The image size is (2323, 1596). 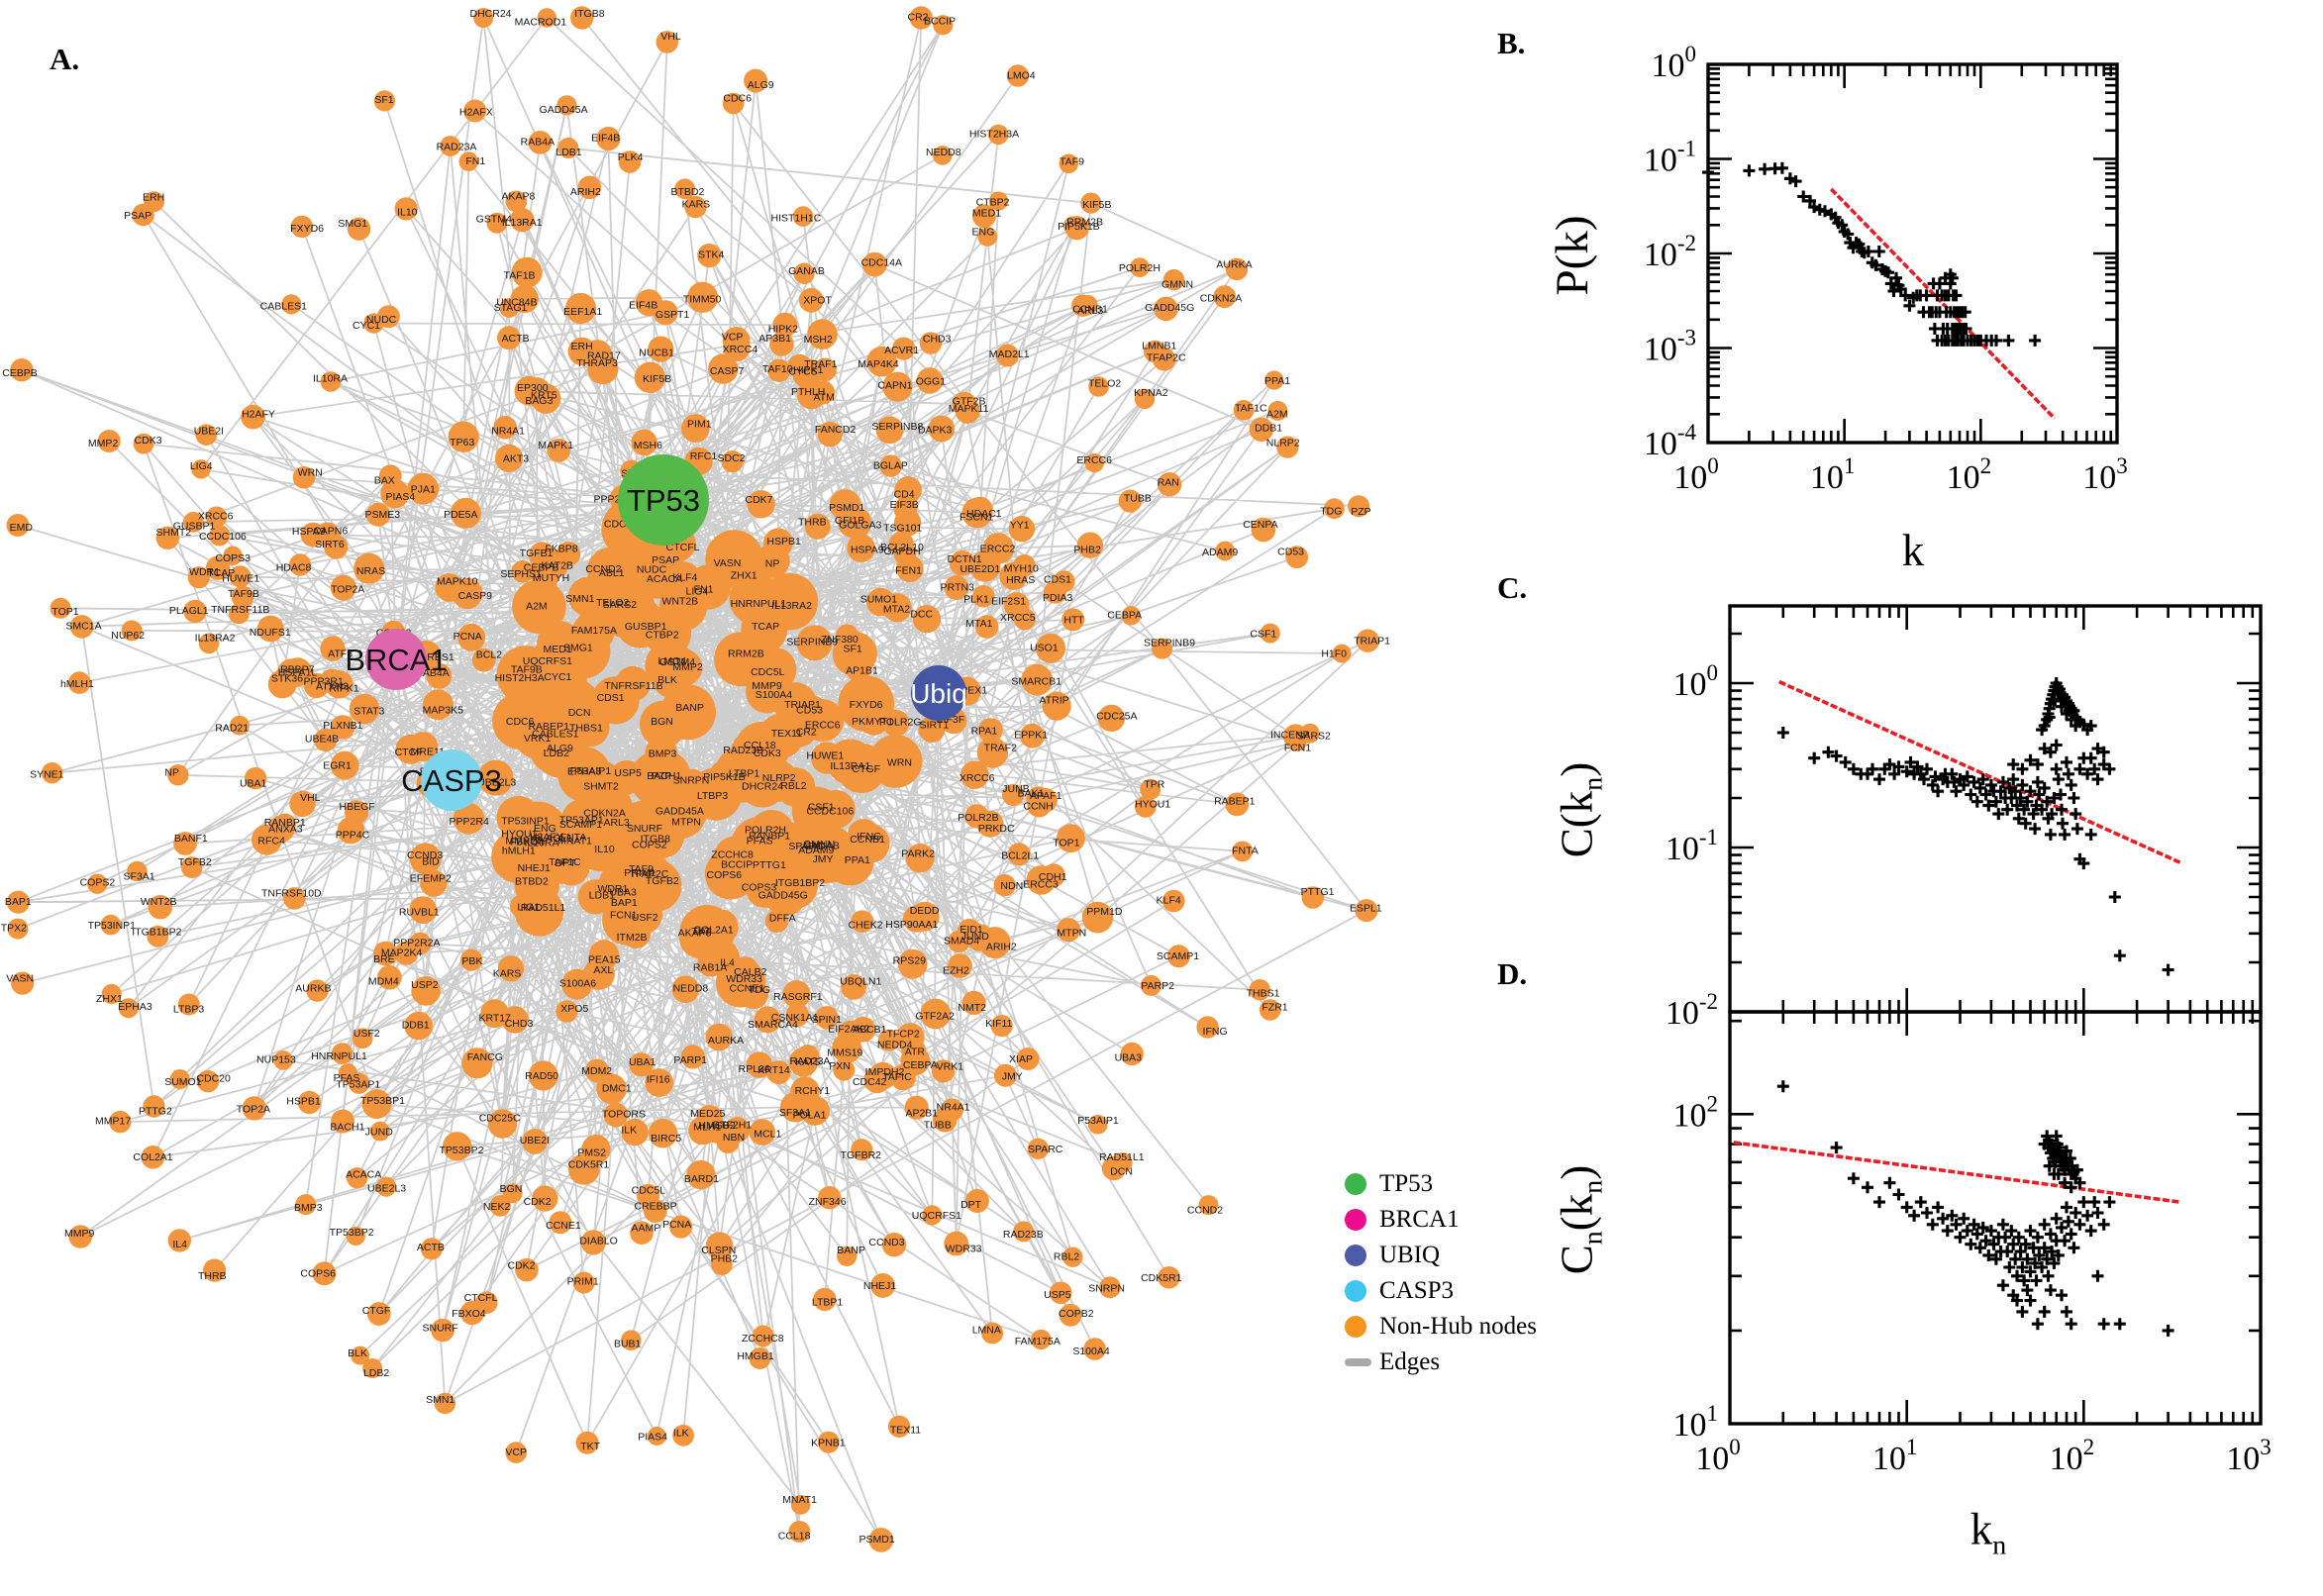 I want to click on legend-color-swatch, so click(x=1356, y=1256).